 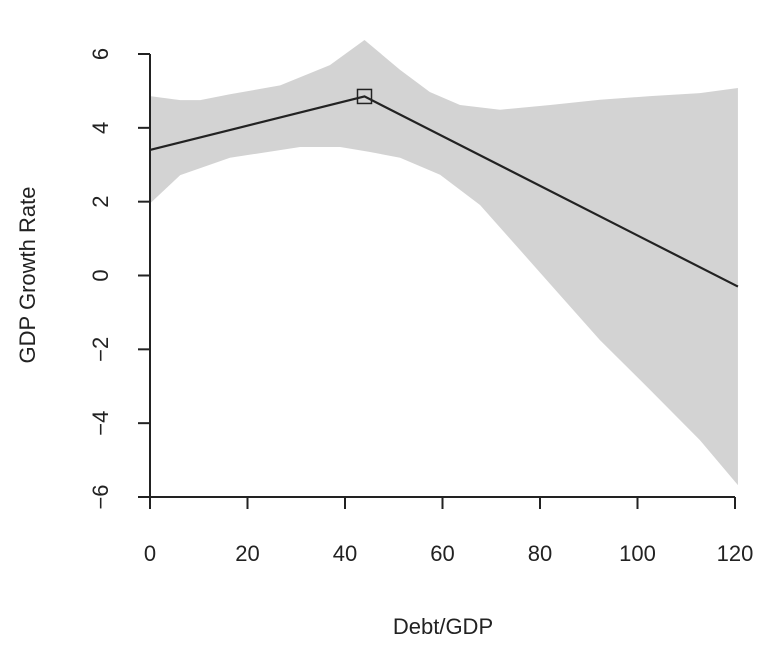 What do you see at coordinates (443, 626) in the screenshot?
I see `x-axis-label: Debt/GDP` at bounding box center [443, 626].